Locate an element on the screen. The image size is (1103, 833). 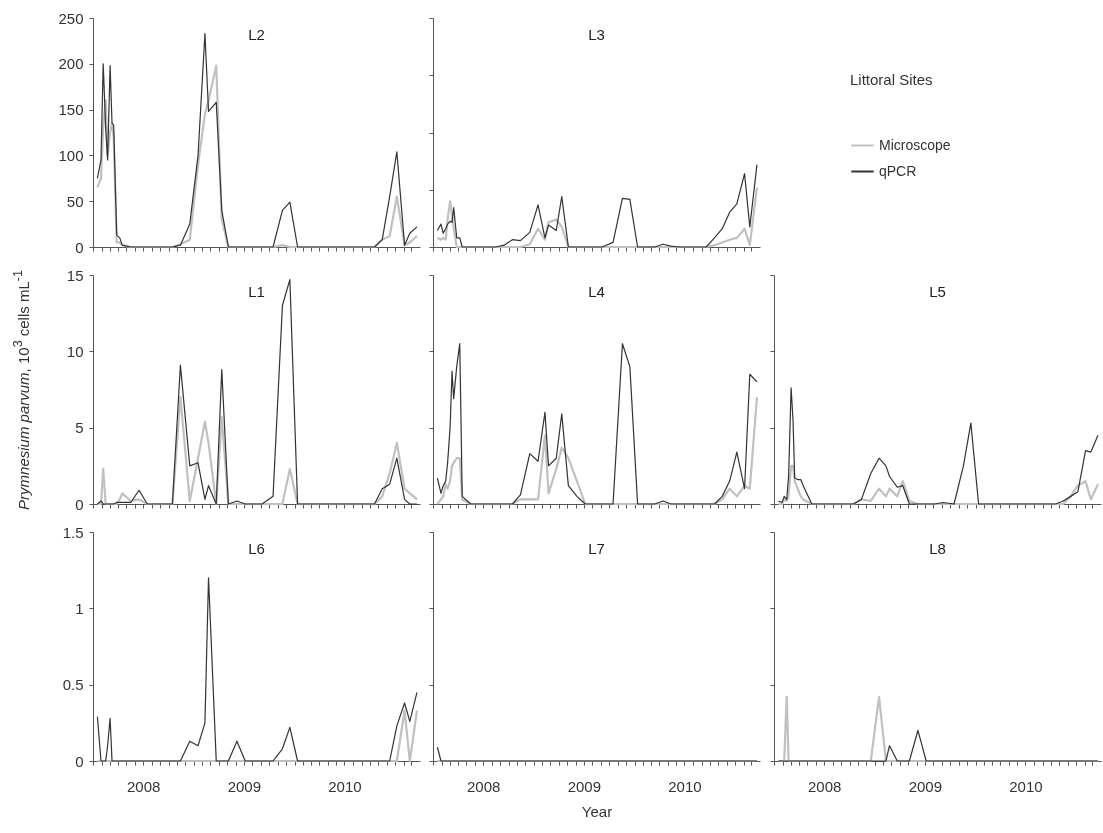
y-tick-label: 15 is located at coordinates (75, 275).